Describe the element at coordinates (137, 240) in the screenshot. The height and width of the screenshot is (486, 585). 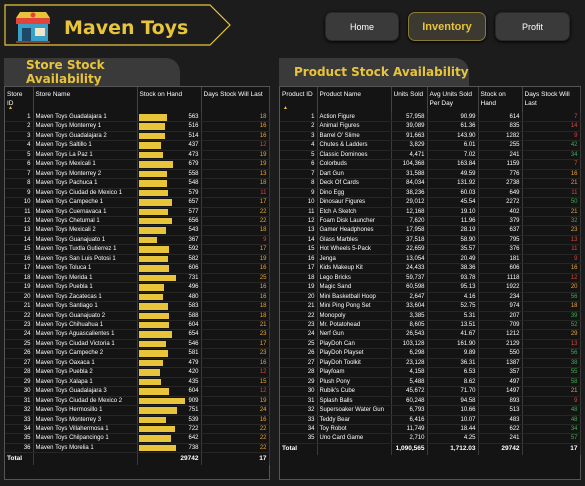
I see `table-row: 14 Maven Toys Guanajuato 1 367 9` at that location.